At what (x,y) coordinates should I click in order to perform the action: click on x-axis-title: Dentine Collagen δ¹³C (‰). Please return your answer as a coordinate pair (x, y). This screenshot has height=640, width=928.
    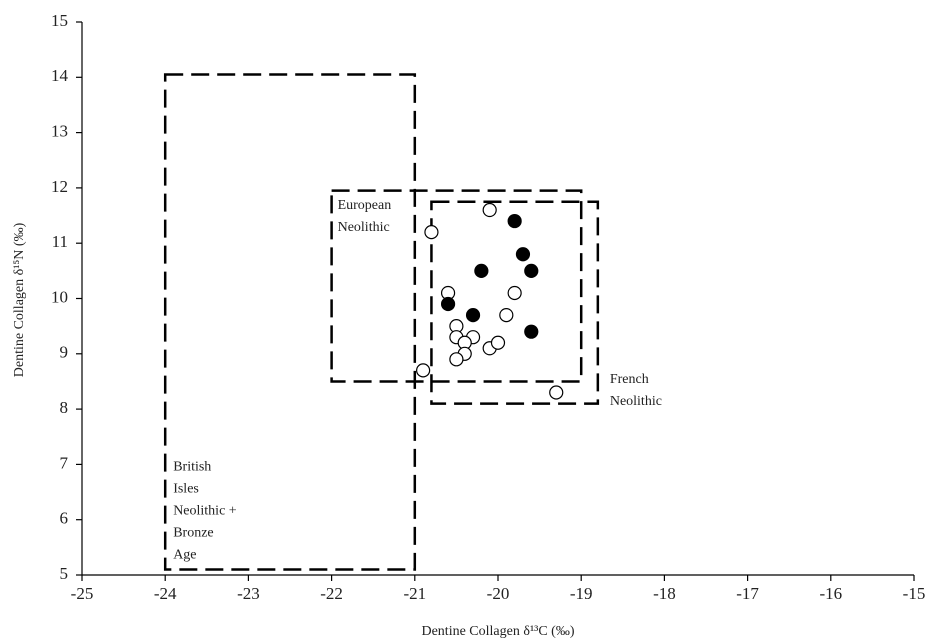
    Looking at the image, I should click on (497, 631).